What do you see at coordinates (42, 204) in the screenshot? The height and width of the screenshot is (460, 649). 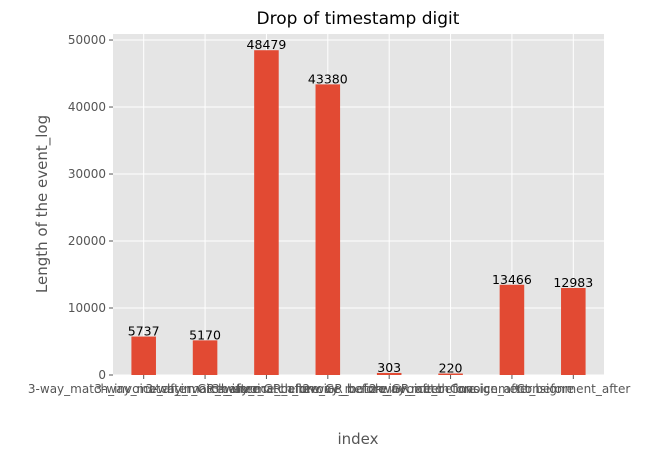 I see `y-axis-label: Length of the event_log` at bounding box center [42, 204].